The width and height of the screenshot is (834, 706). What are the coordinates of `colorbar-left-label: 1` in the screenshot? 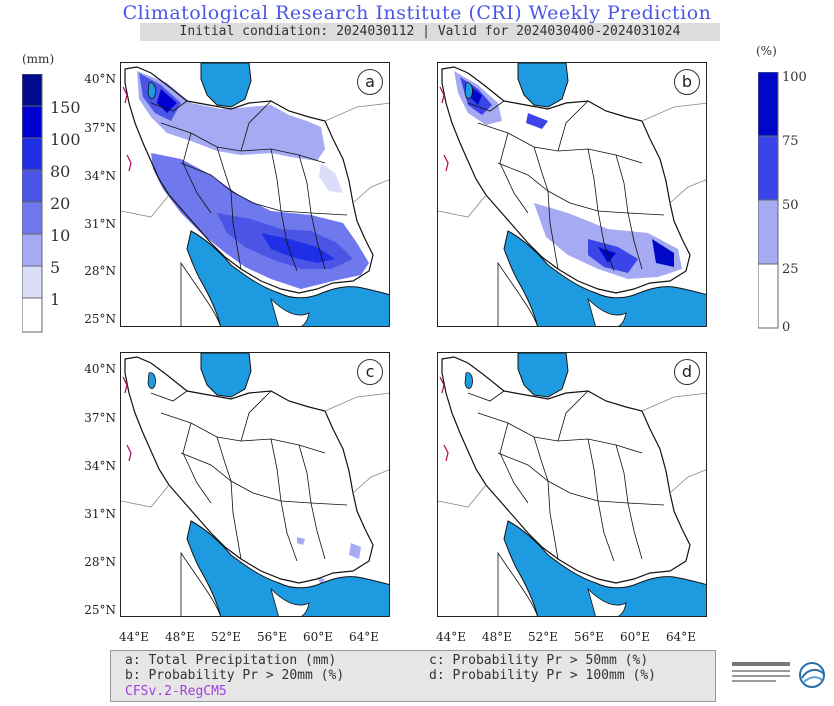 It's located at (55, 299).